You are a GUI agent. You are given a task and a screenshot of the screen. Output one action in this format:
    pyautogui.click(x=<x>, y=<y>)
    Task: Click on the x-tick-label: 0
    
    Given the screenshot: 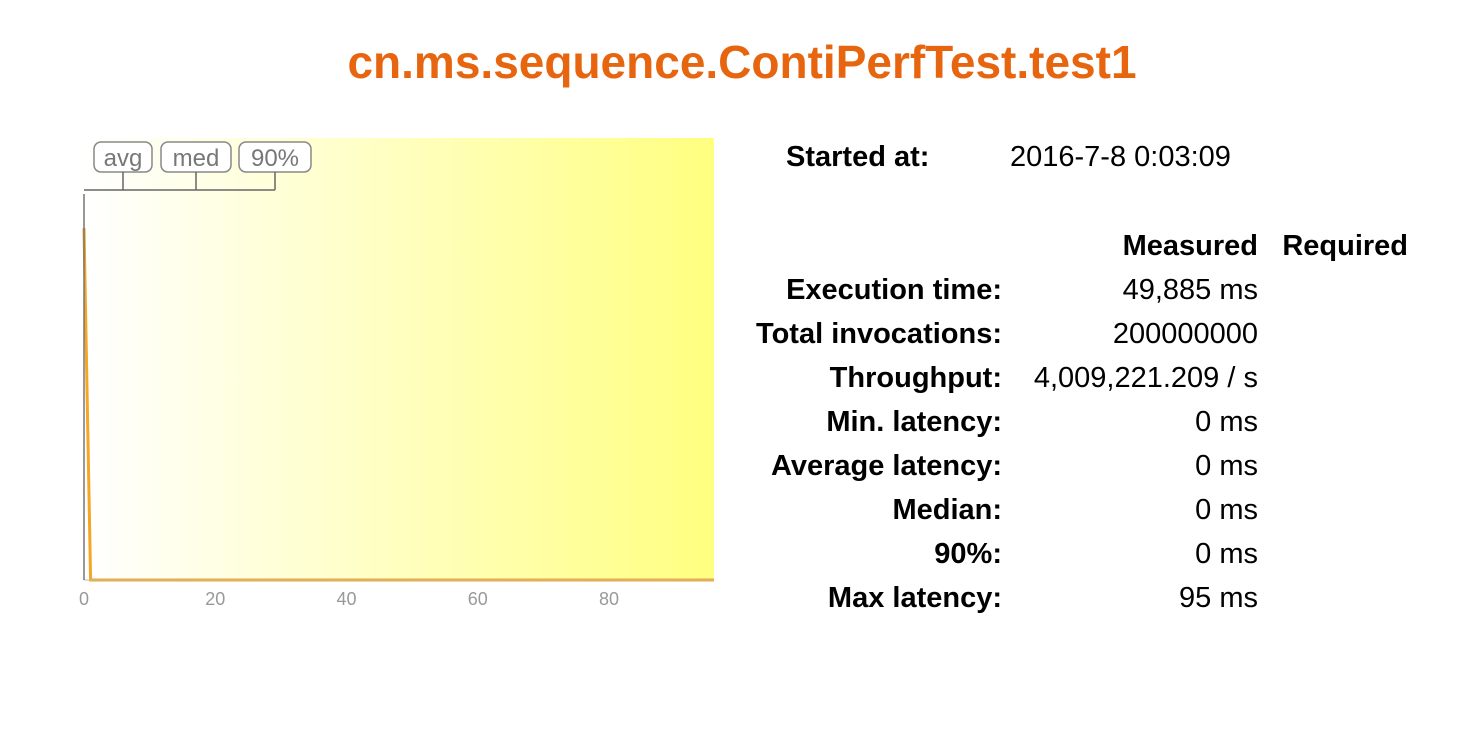 What is the action you would take?
    pyautogui.click(x=84, y=599)
    